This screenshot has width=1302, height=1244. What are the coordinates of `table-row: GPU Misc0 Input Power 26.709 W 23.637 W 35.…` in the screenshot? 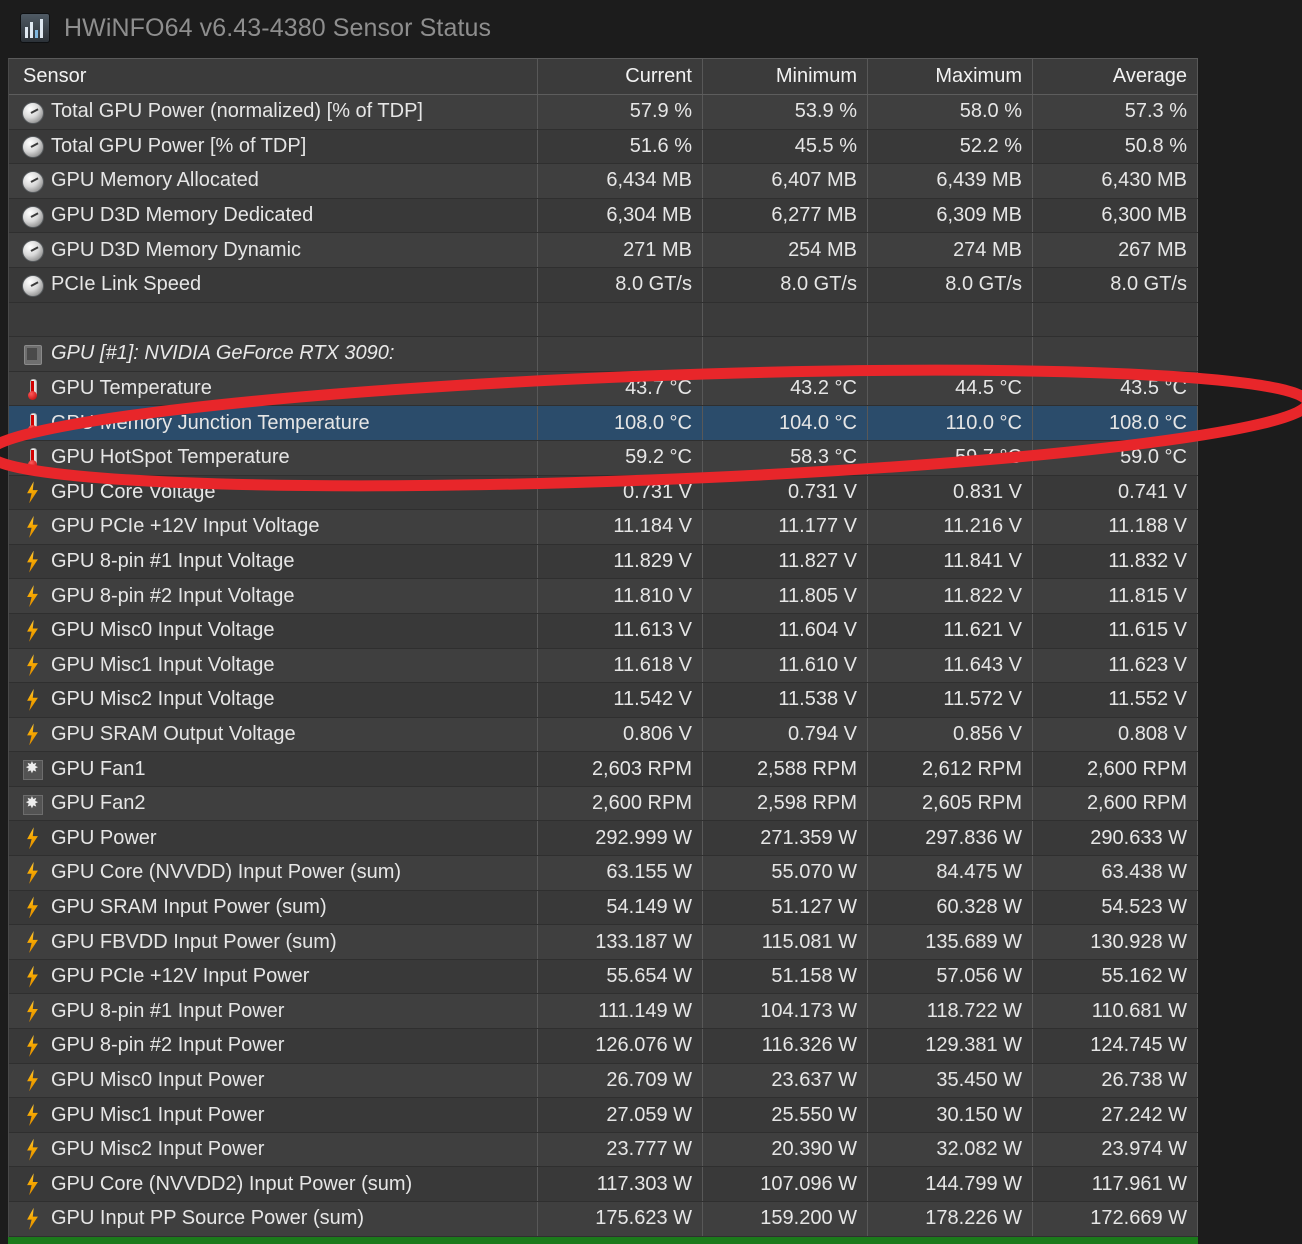 It's located at (603, 1081).